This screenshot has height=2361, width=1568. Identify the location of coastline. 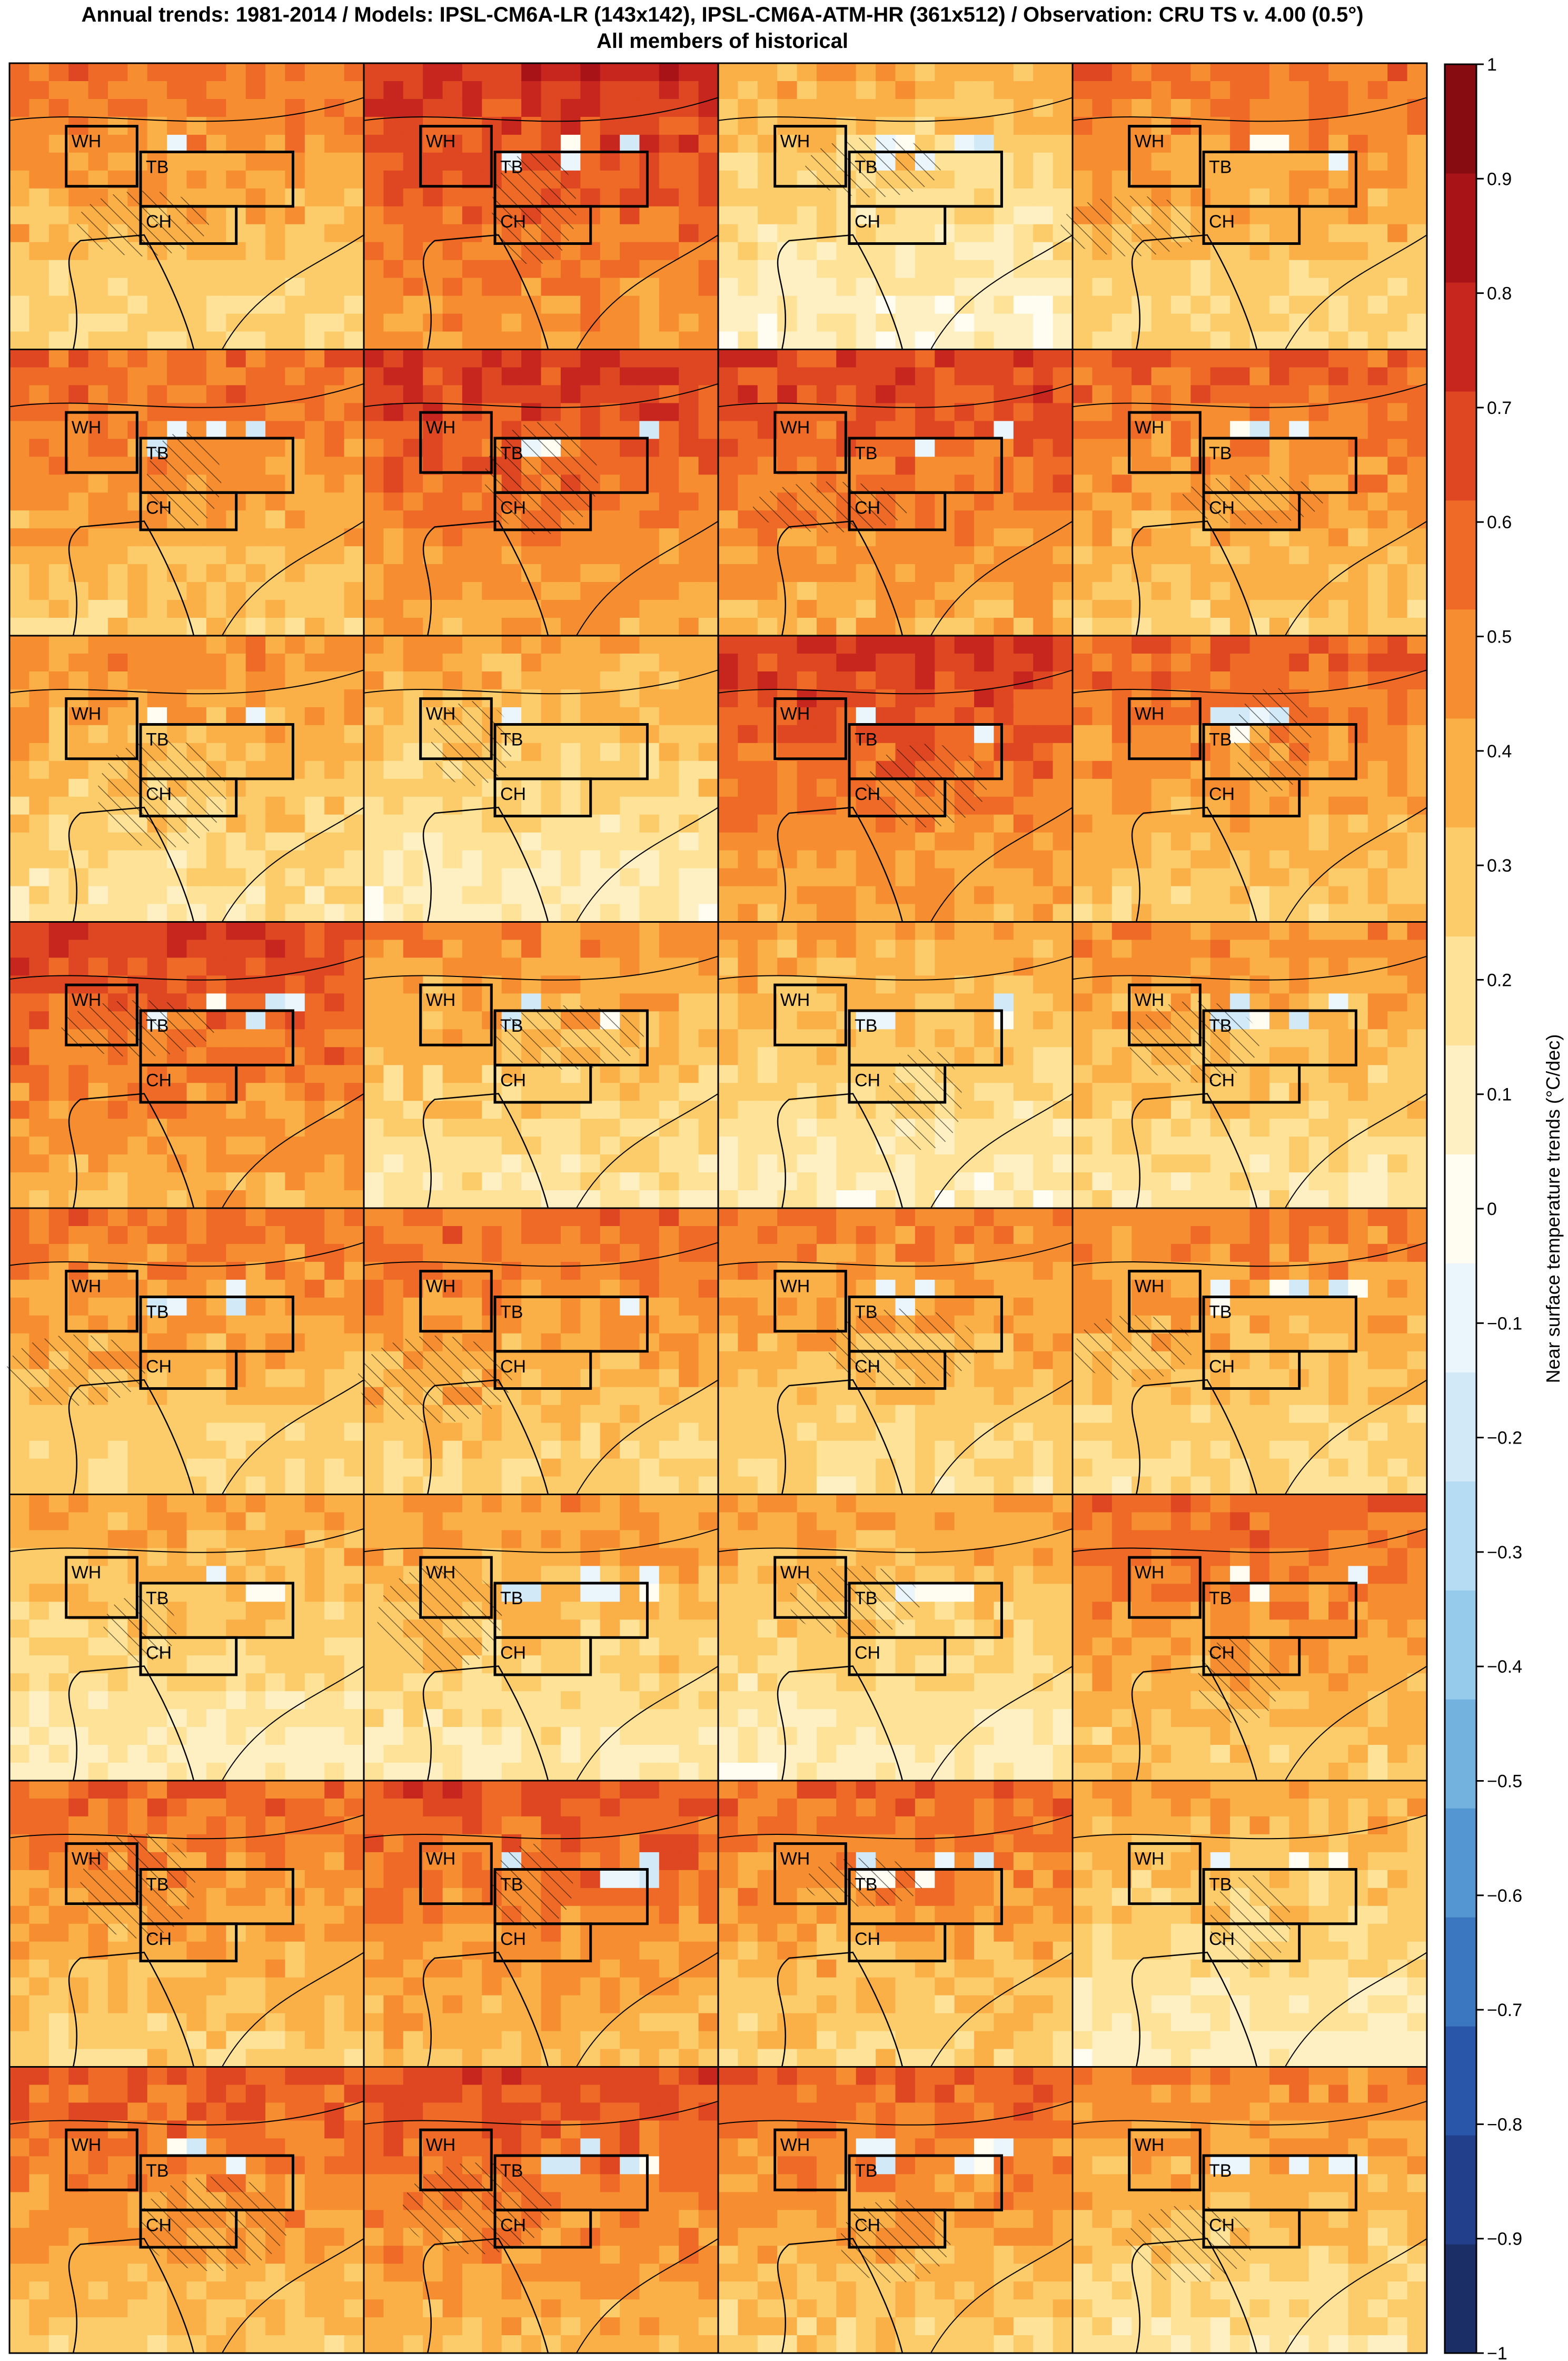
(292, 292).